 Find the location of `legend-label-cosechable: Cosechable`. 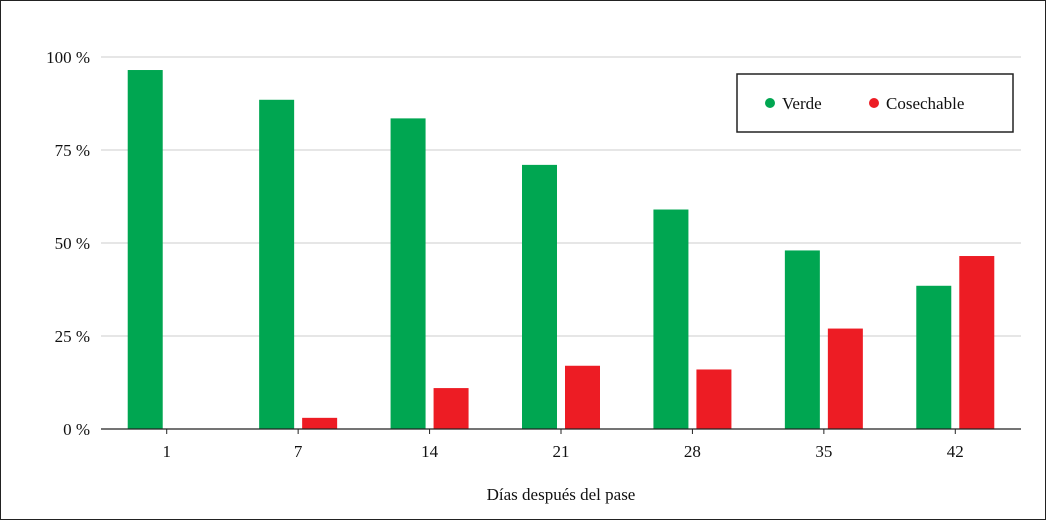

legend-label-cosechable: Cosechable is located at coordinates (925, 103).